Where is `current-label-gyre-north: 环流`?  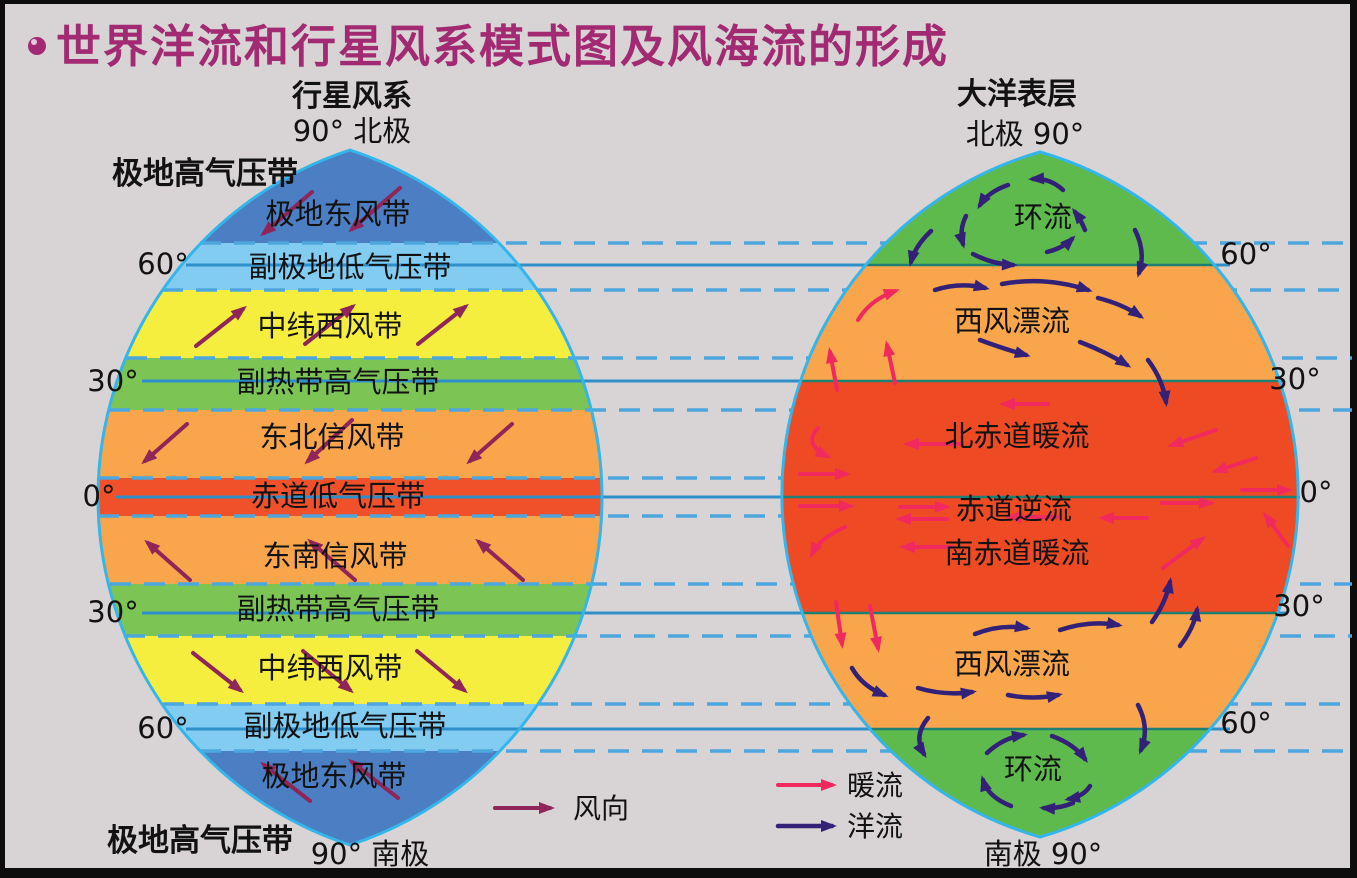 current-label-gyre-north: 环流 is located at coordinates (1043, 217).